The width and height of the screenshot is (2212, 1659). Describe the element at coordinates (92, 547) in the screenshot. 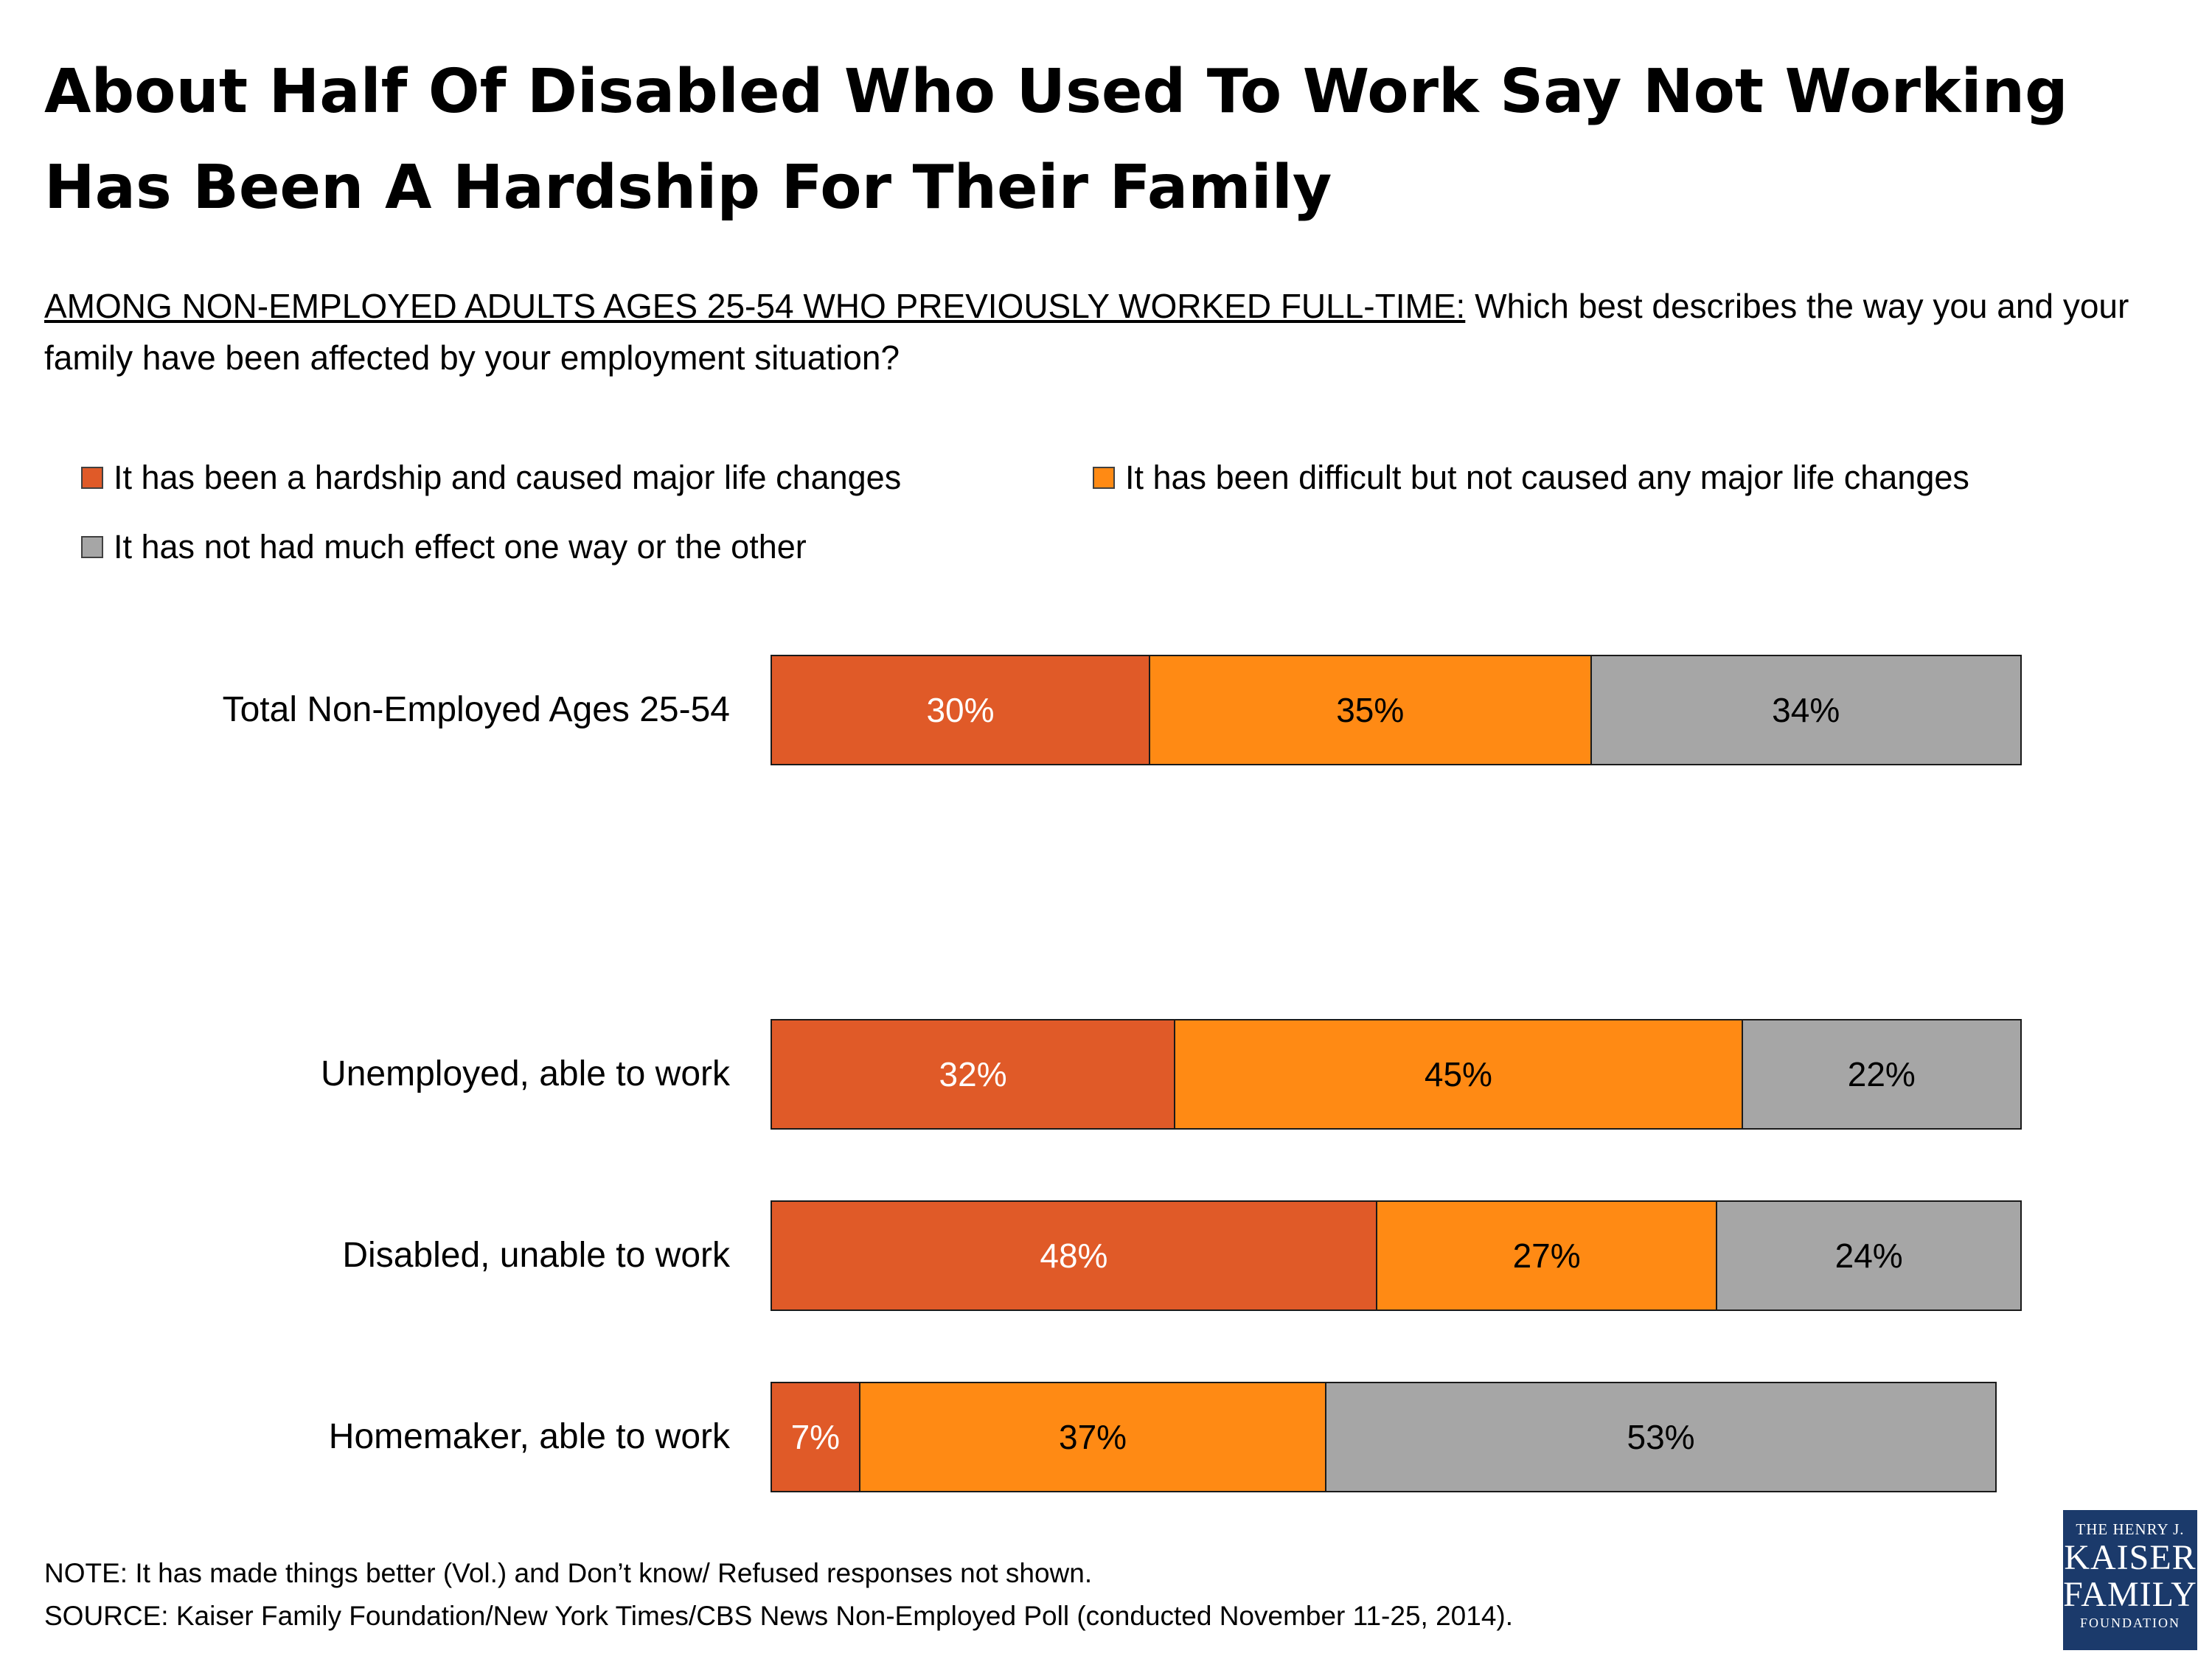

I see `legend-swatch-no-effect` at that location.